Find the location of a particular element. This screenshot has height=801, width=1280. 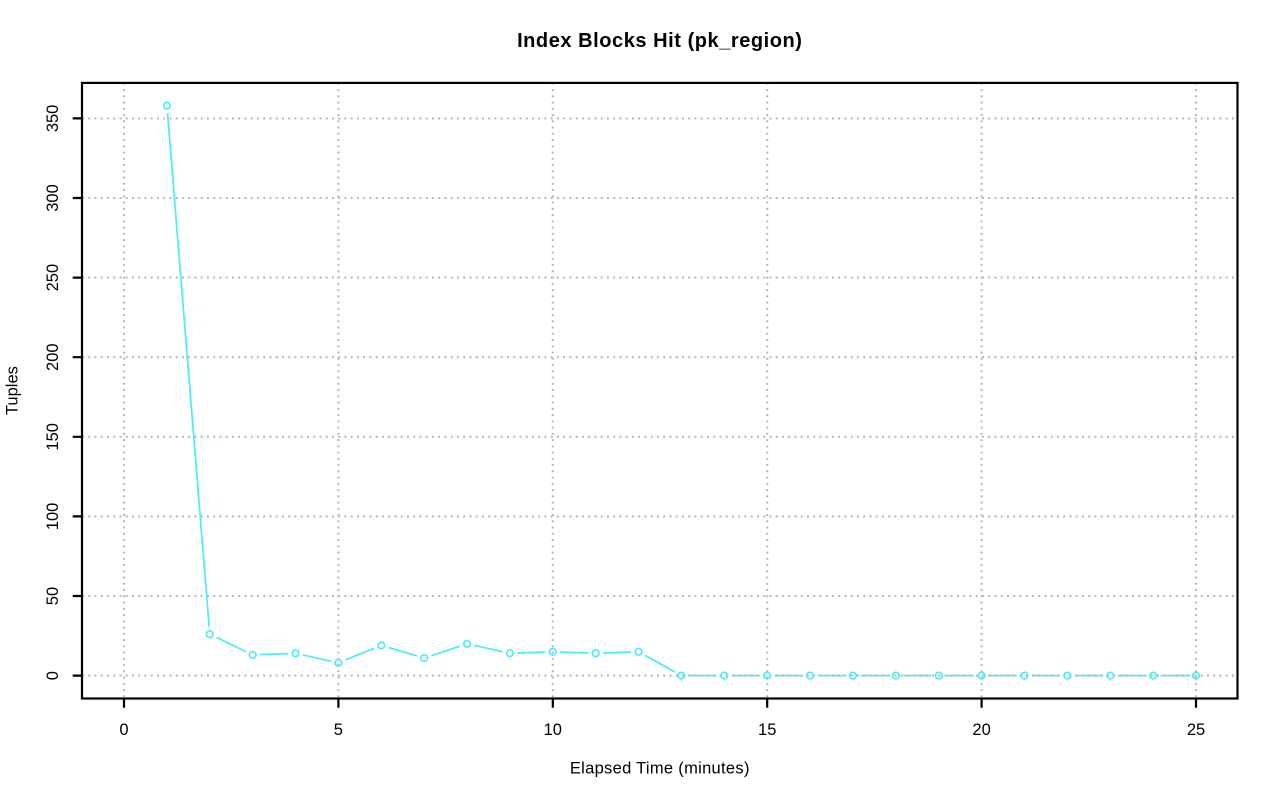

svg-text: Elapsed Time (minutes) is located at coordinates (660, 769).